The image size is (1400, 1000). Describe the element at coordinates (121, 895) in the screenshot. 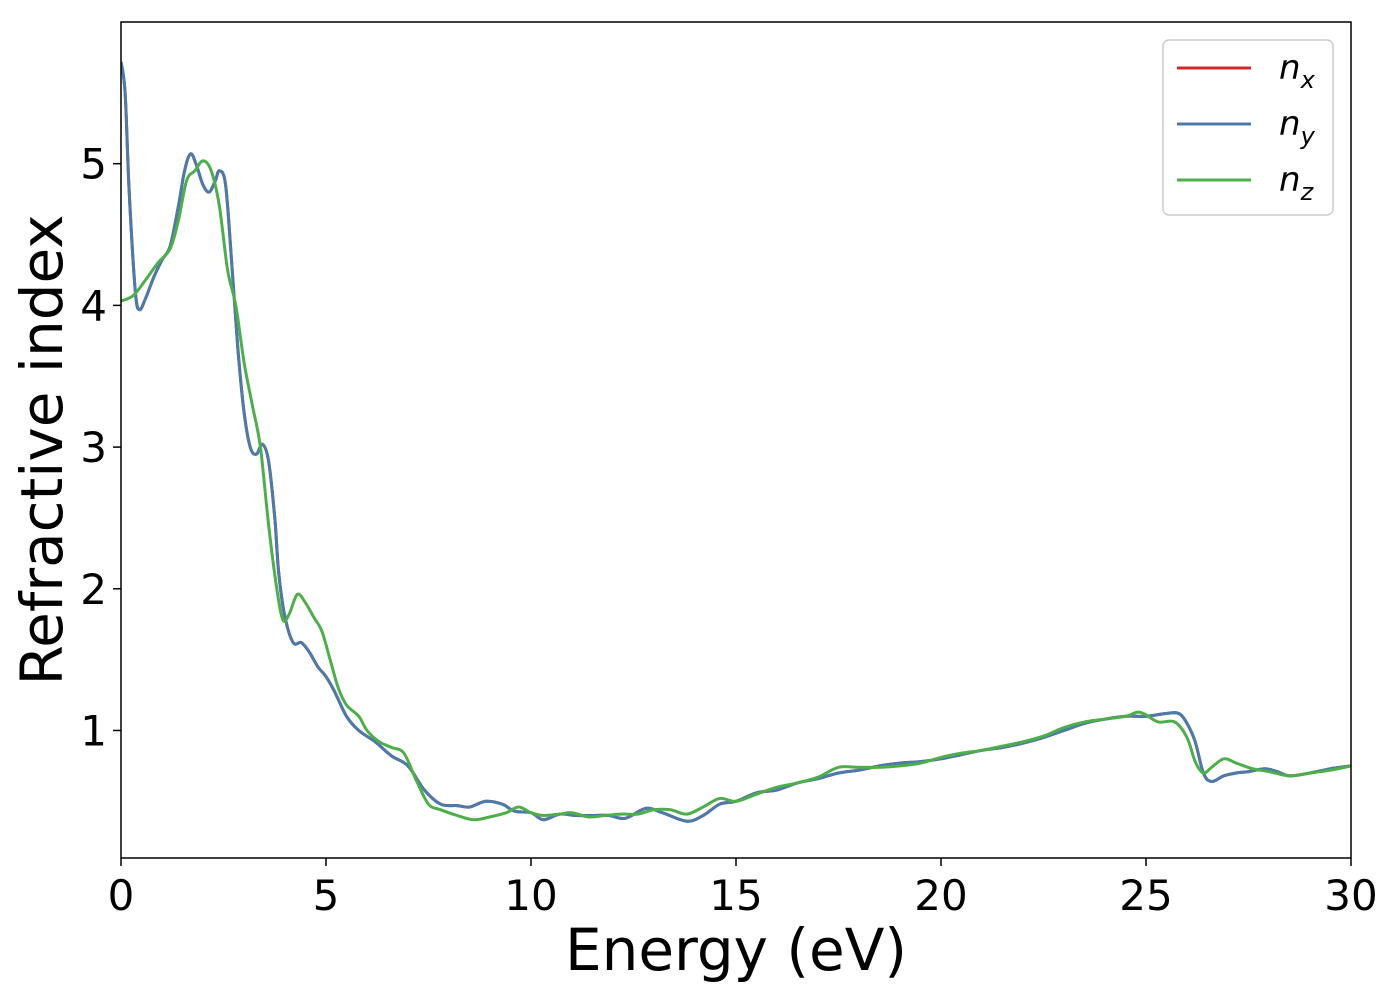

I see `x-tick-label: 0` at that location.